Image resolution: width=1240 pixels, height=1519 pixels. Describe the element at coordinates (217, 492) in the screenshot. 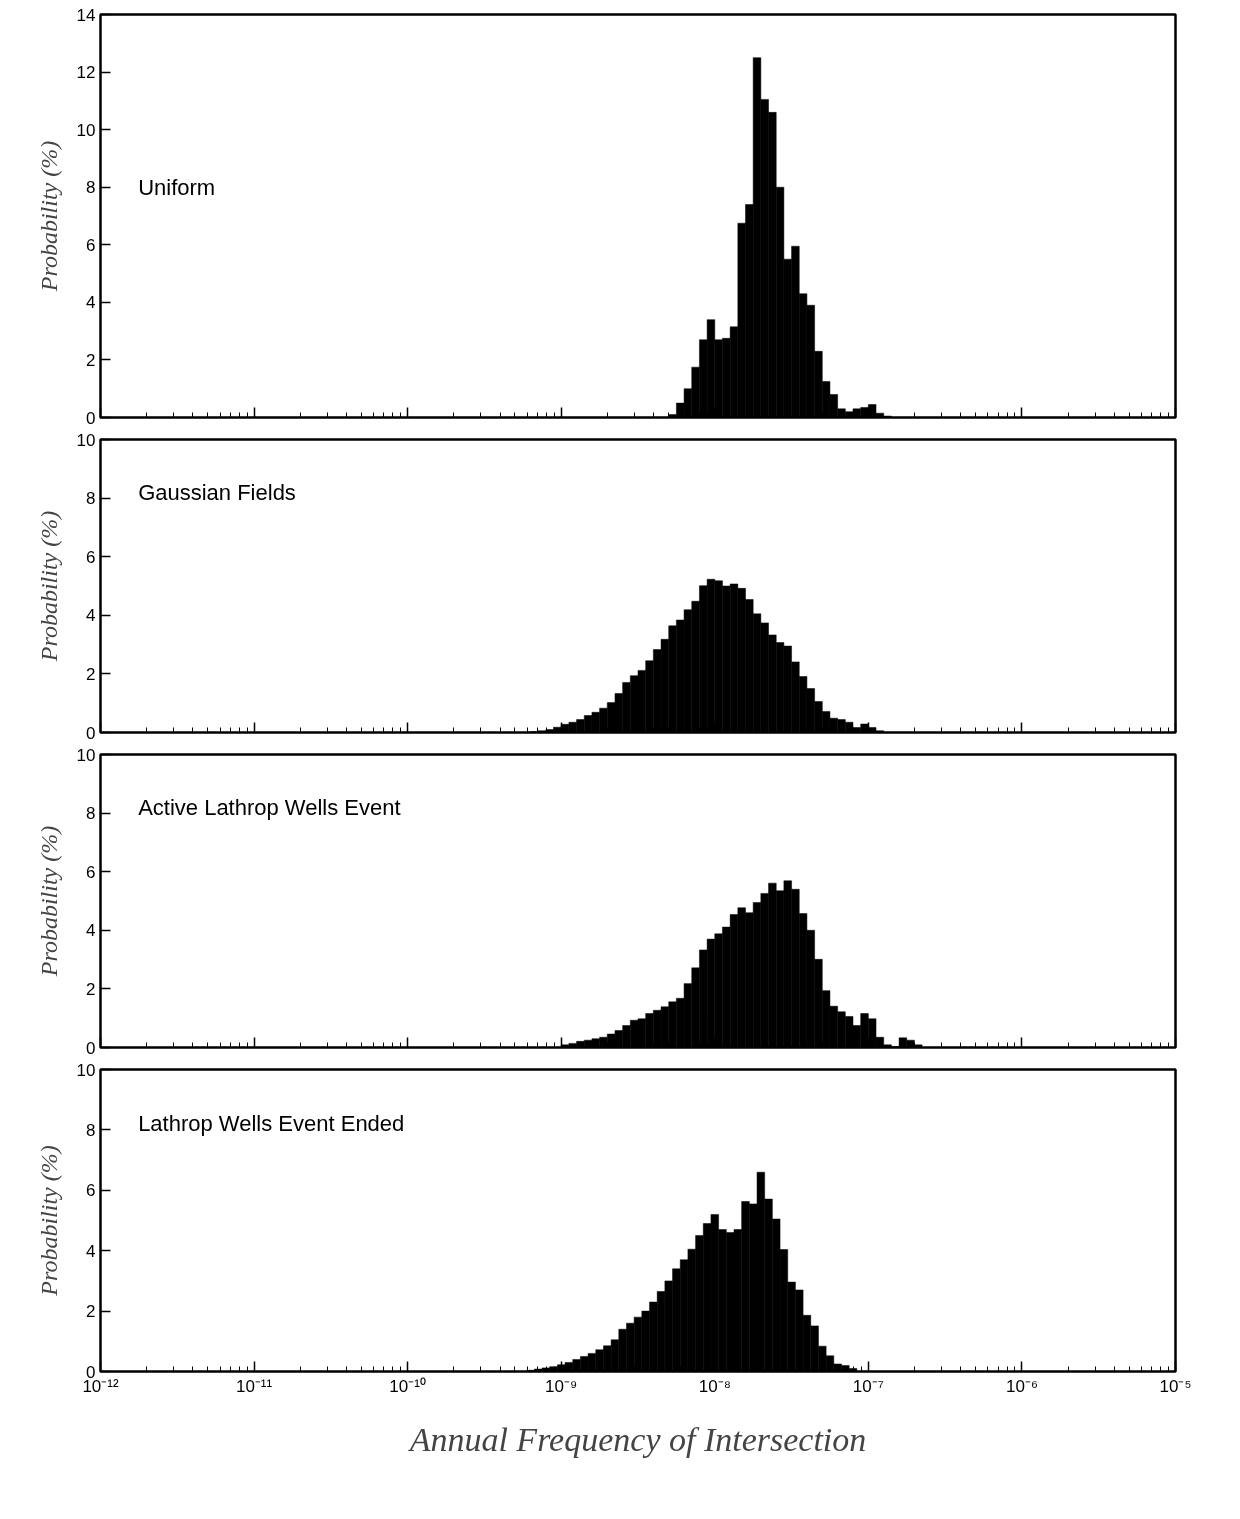

I see `text: Gaussian Fields` at that location.